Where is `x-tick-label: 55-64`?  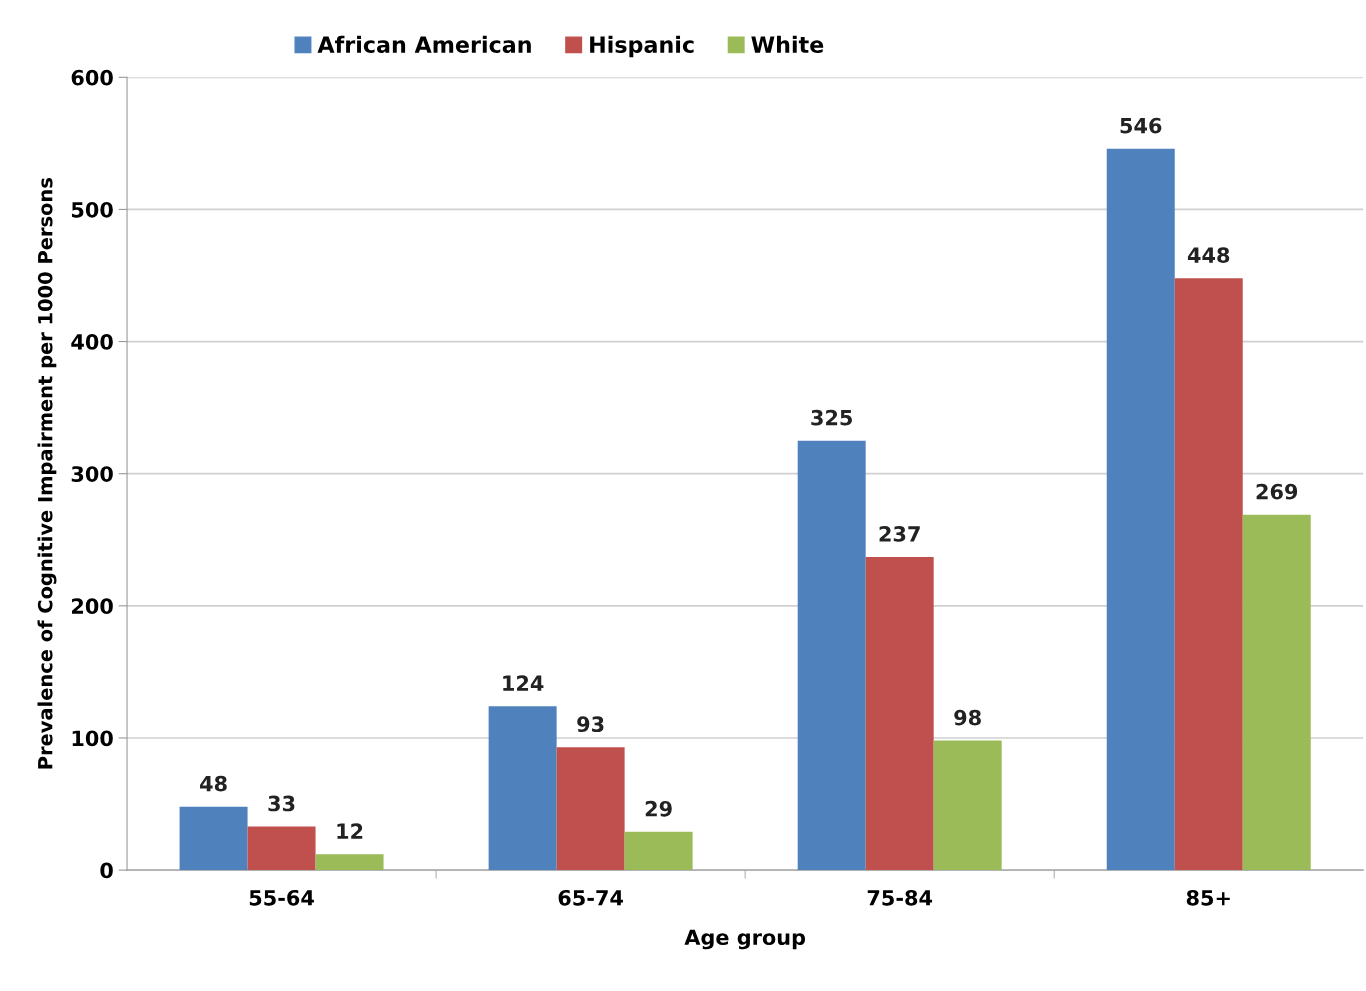 x-tick-label: 55-64 is located at coordinates (281, 897).